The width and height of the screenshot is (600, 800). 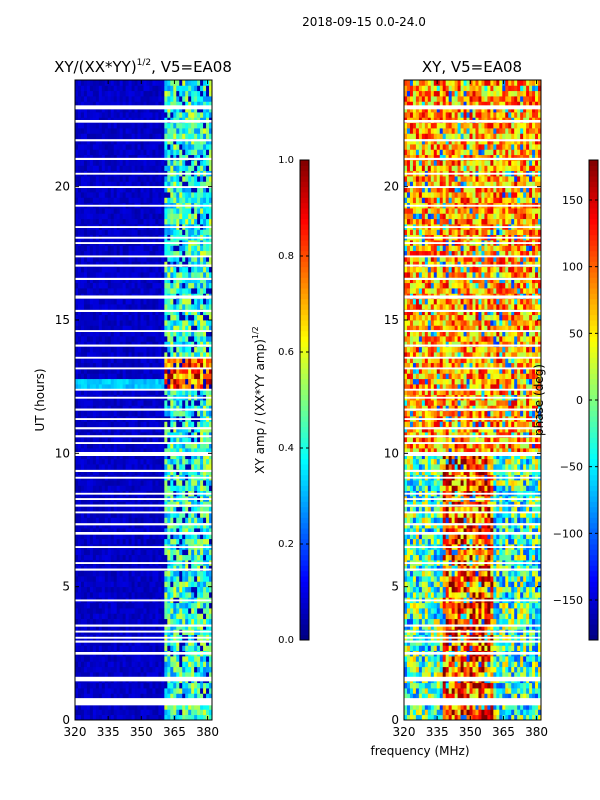 I want to click on phase-colorbar-gradient, so click(x=593, y=400).